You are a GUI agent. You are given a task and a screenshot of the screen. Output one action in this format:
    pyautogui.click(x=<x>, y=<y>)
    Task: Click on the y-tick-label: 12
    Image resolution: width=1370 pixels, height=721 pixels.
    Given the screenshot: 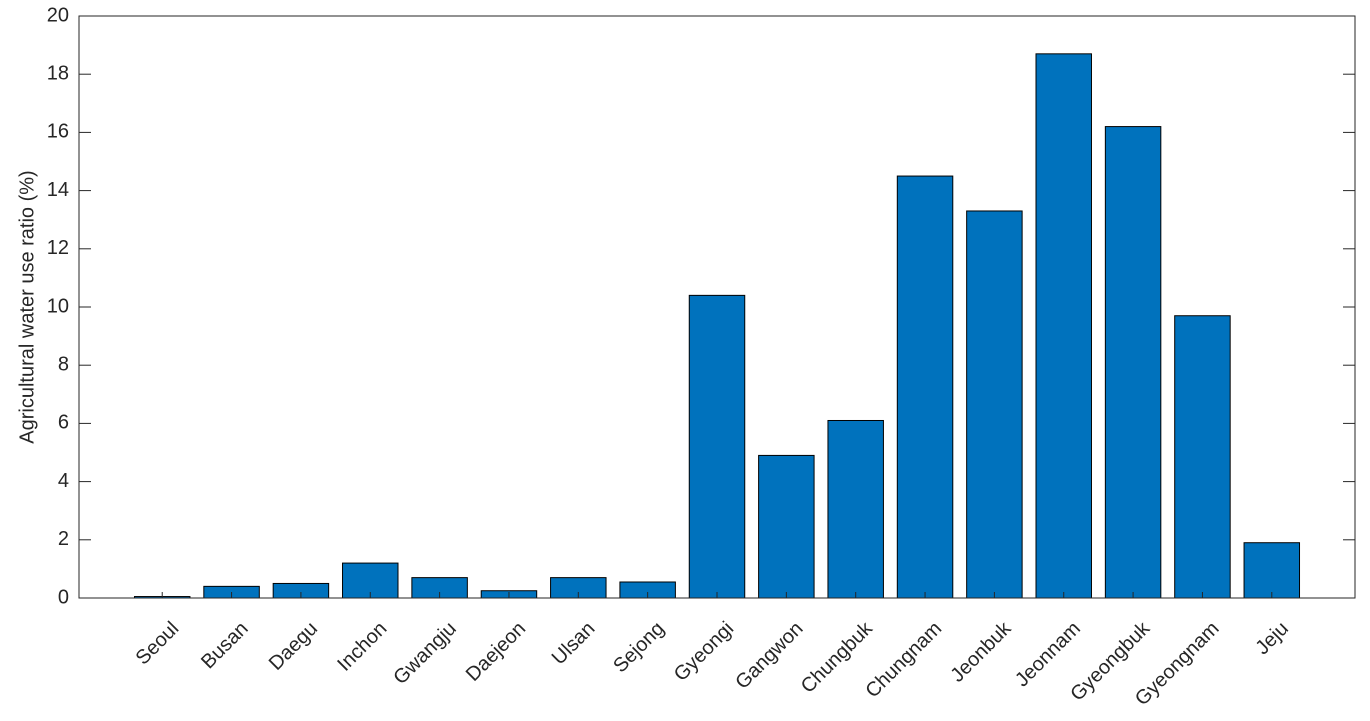 What is the action you would take?
    pyautogui.click(x=58, y=248)
    